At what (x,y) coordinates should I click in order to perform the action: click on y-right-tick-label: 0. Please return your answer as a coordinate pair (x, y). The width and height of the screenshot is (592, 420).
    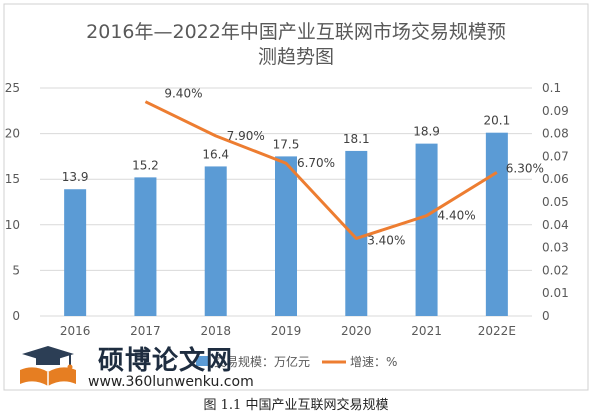
    Looking at the image, I should click on (546, 316).